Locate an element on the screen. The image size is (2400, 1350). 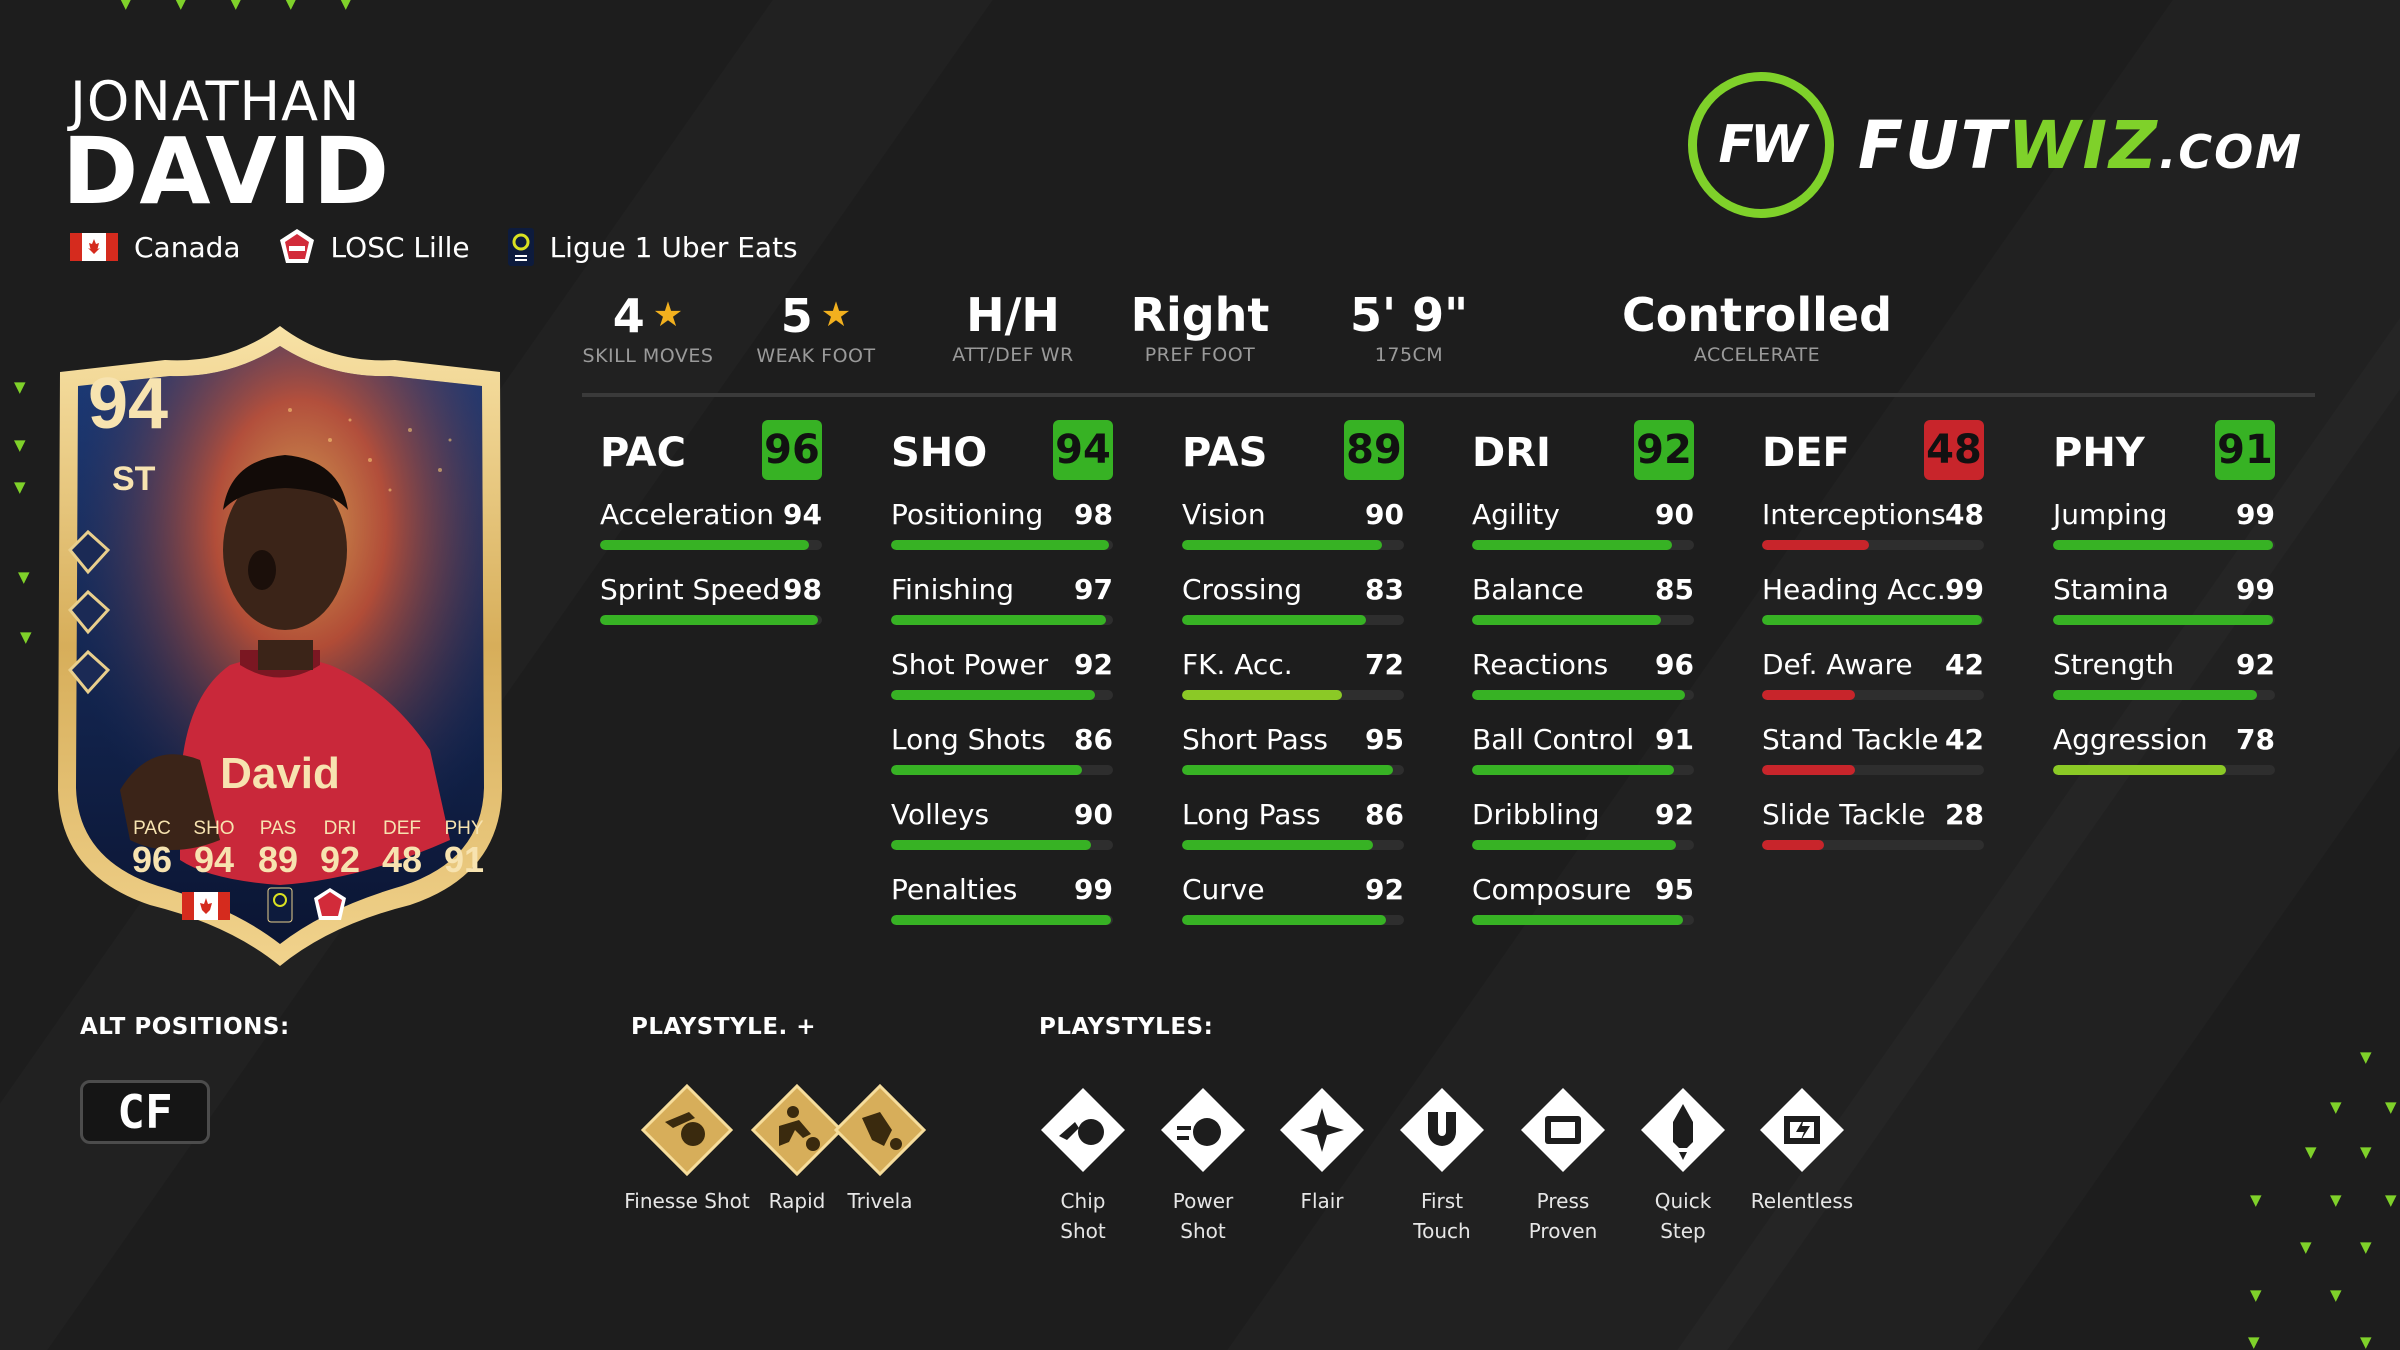
stat-row: Heading Acc. 99 is located at coordinates (1873, 596).